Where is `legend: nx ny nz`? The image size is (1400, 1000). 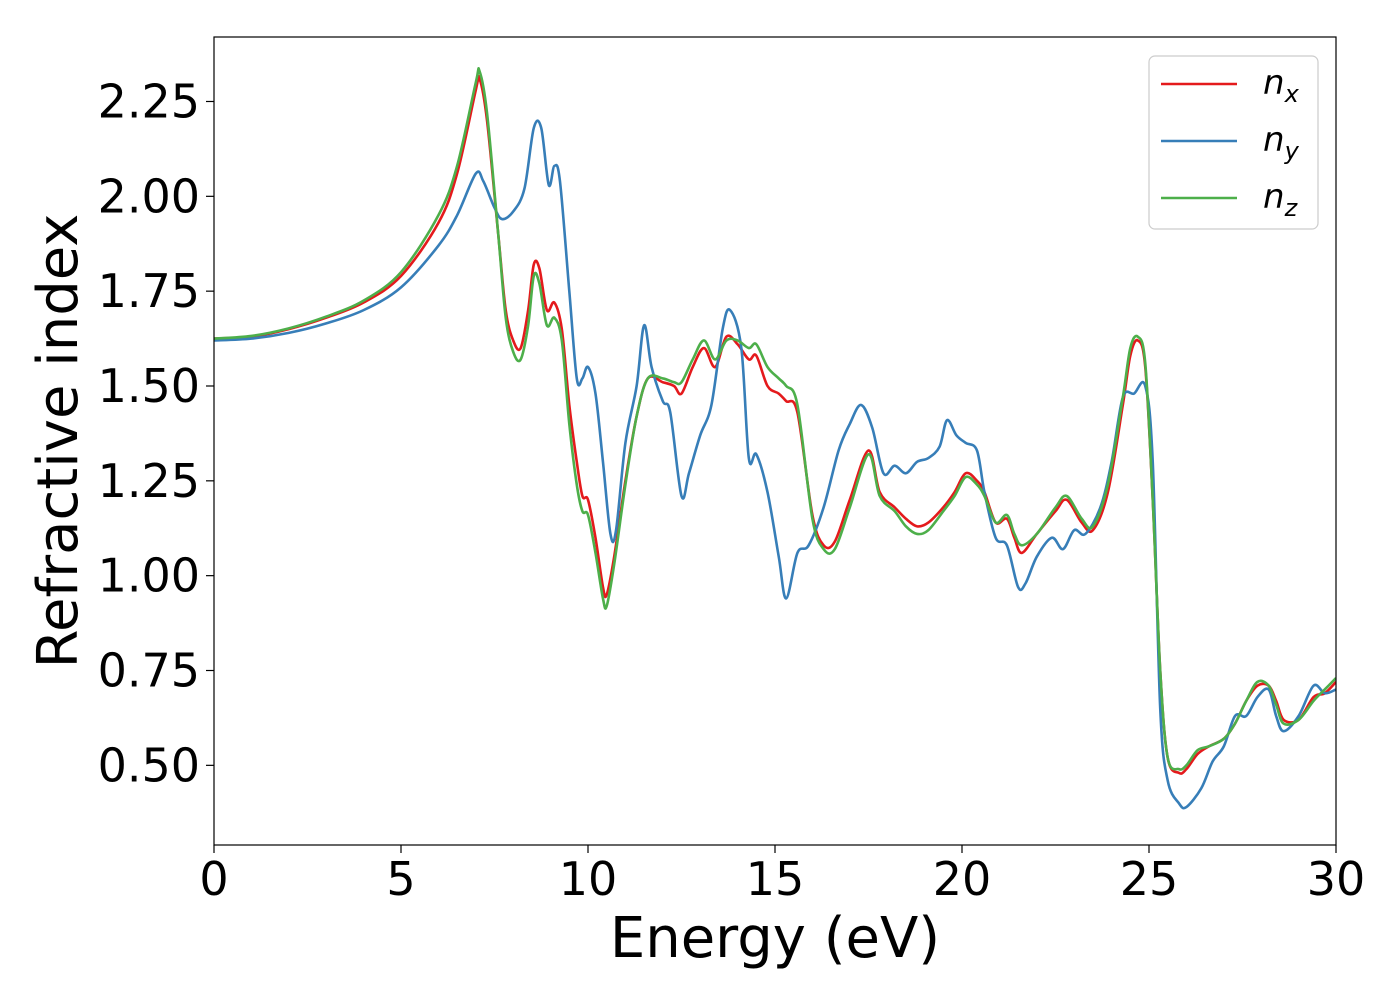 legend: nx ny nz is located at coordinates (1233, 142).